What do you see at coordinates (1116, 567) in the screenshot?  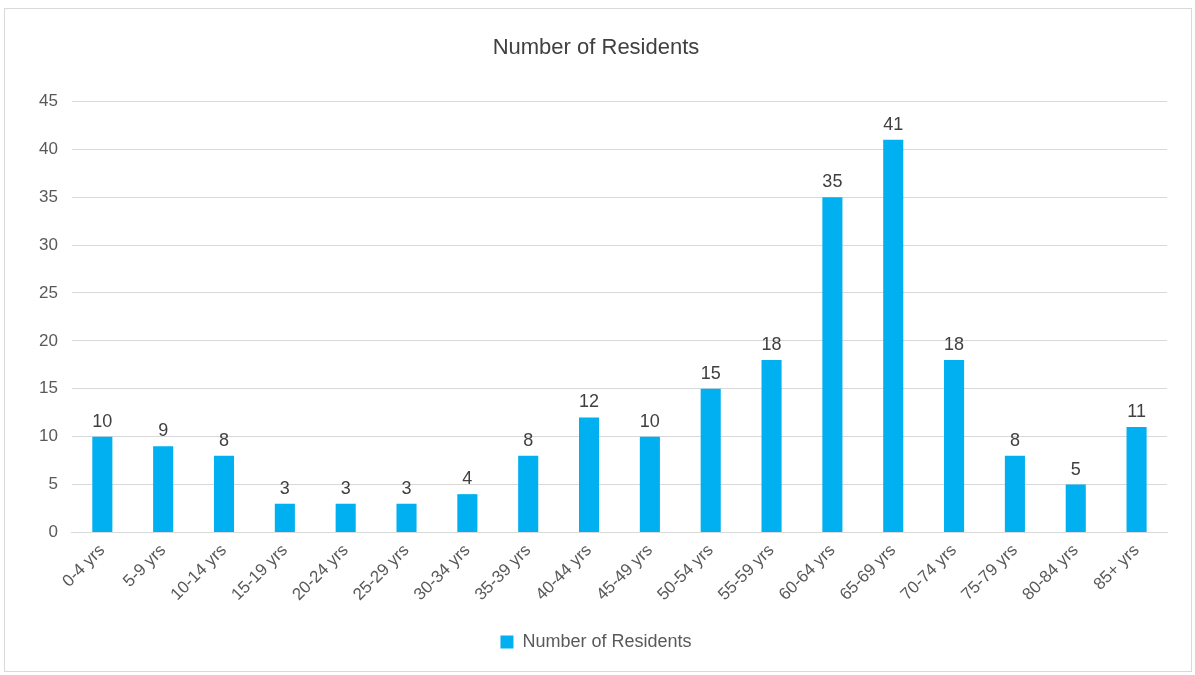 I see `x-tick-label: 85+ yrs` at bounding box center [1116, 567].